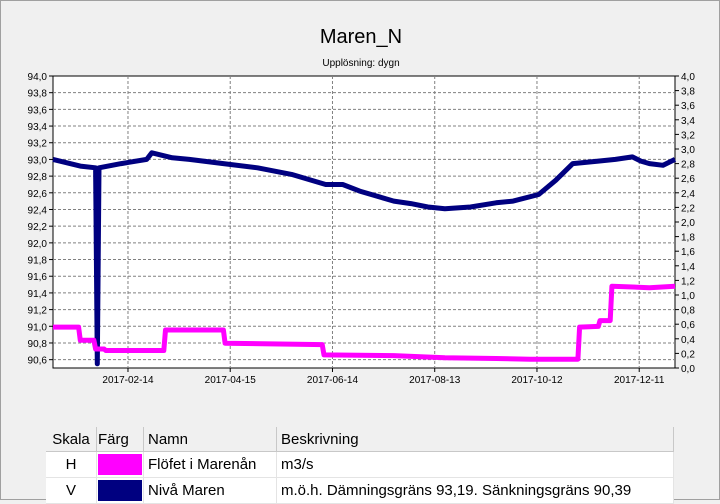  What do you see at coordinates (38, 94) in the screenshot?
I see `left-tick-label: 93,8` at bounding box center [38, 94].